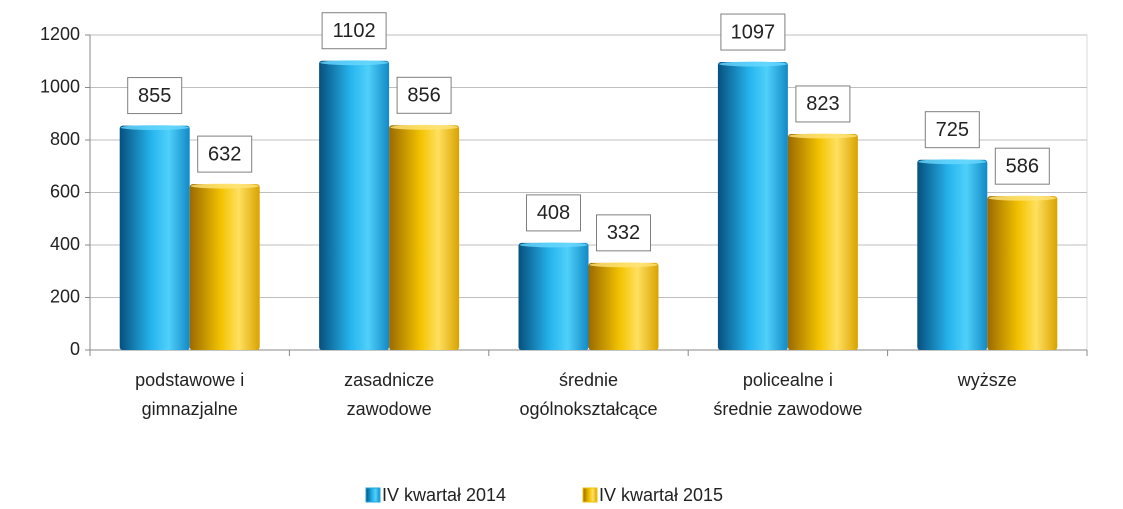 This screenshot has width=1123, height=509. I want to click on data-label: 1097, so click(753, 32).